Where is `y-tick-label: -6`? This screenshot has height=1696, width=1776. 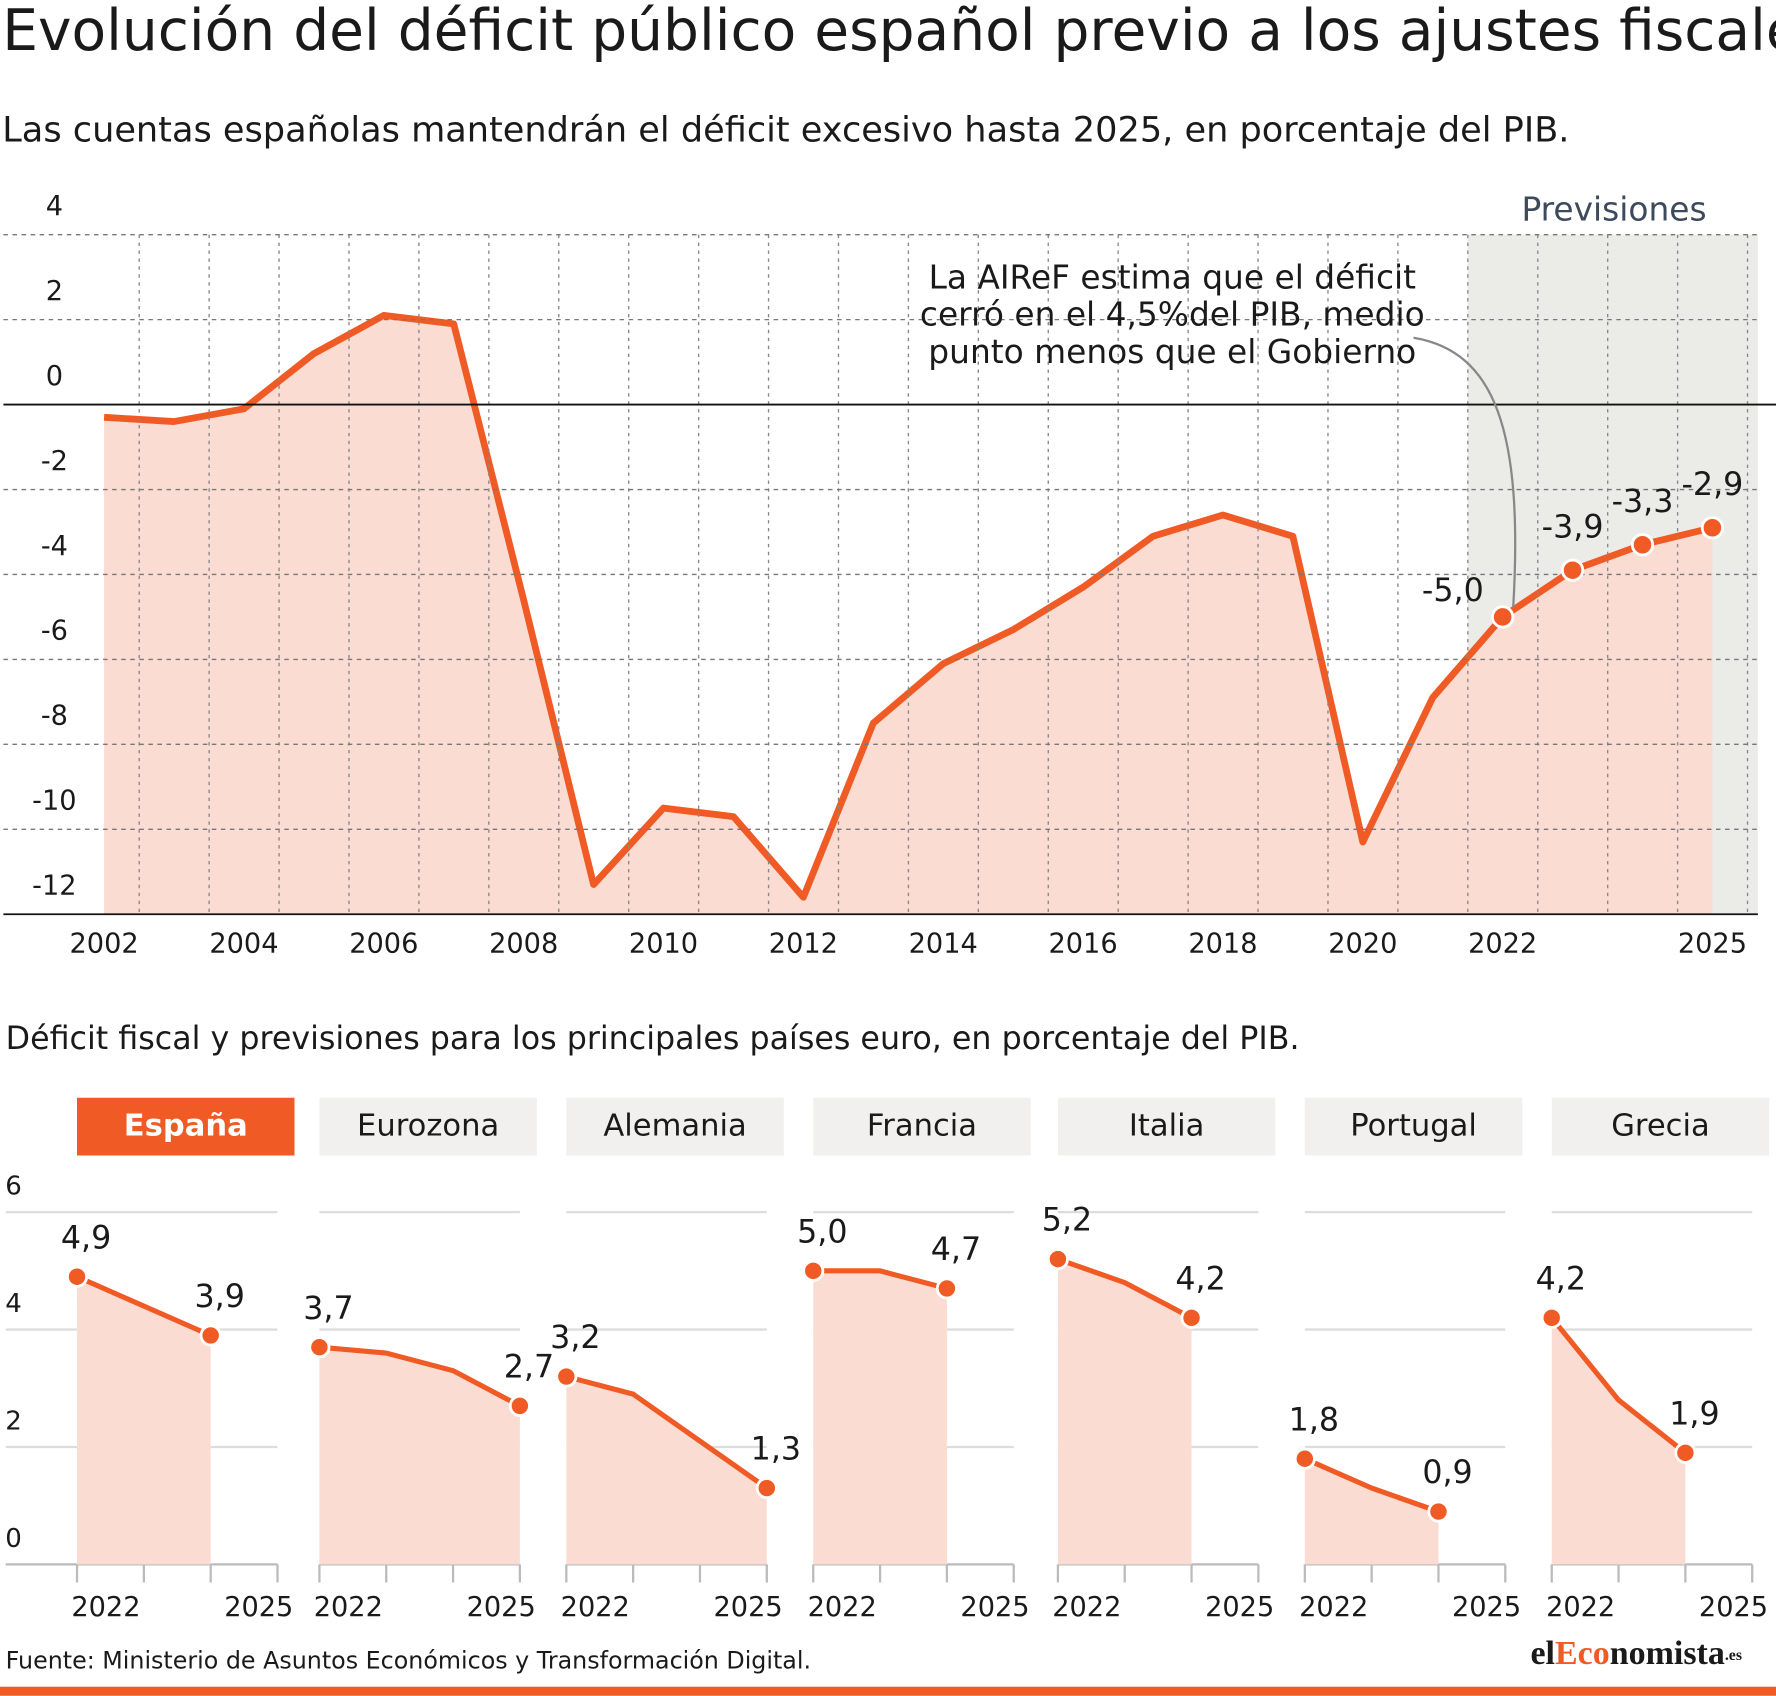 y-tick-label: -6 is located at coordinates (54, 631).